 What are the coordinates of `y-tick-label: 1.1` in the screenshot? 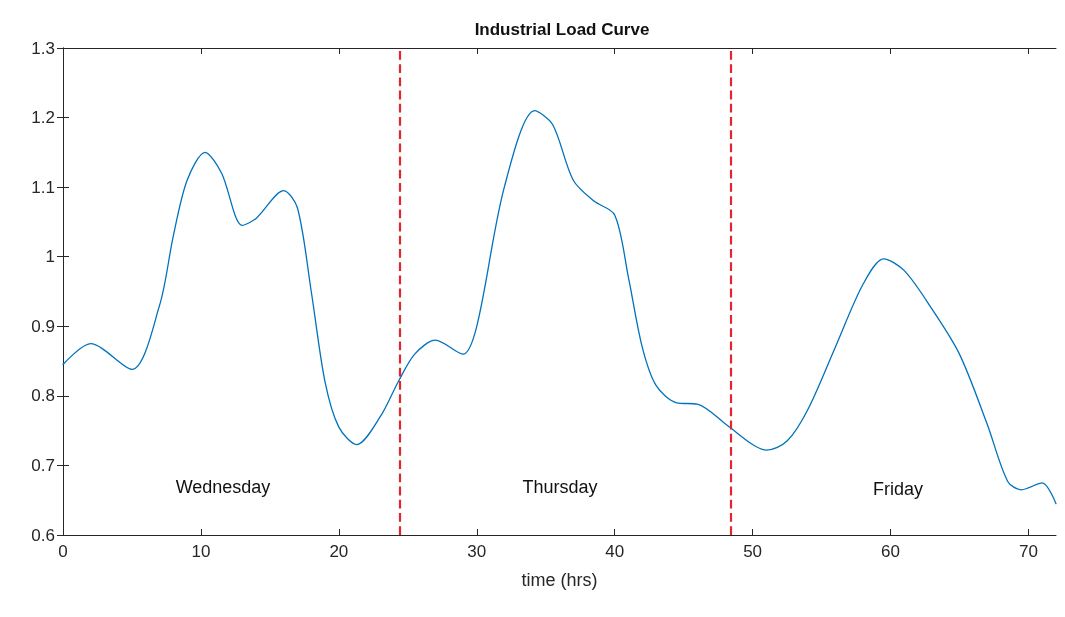 It's located at (43, 187).